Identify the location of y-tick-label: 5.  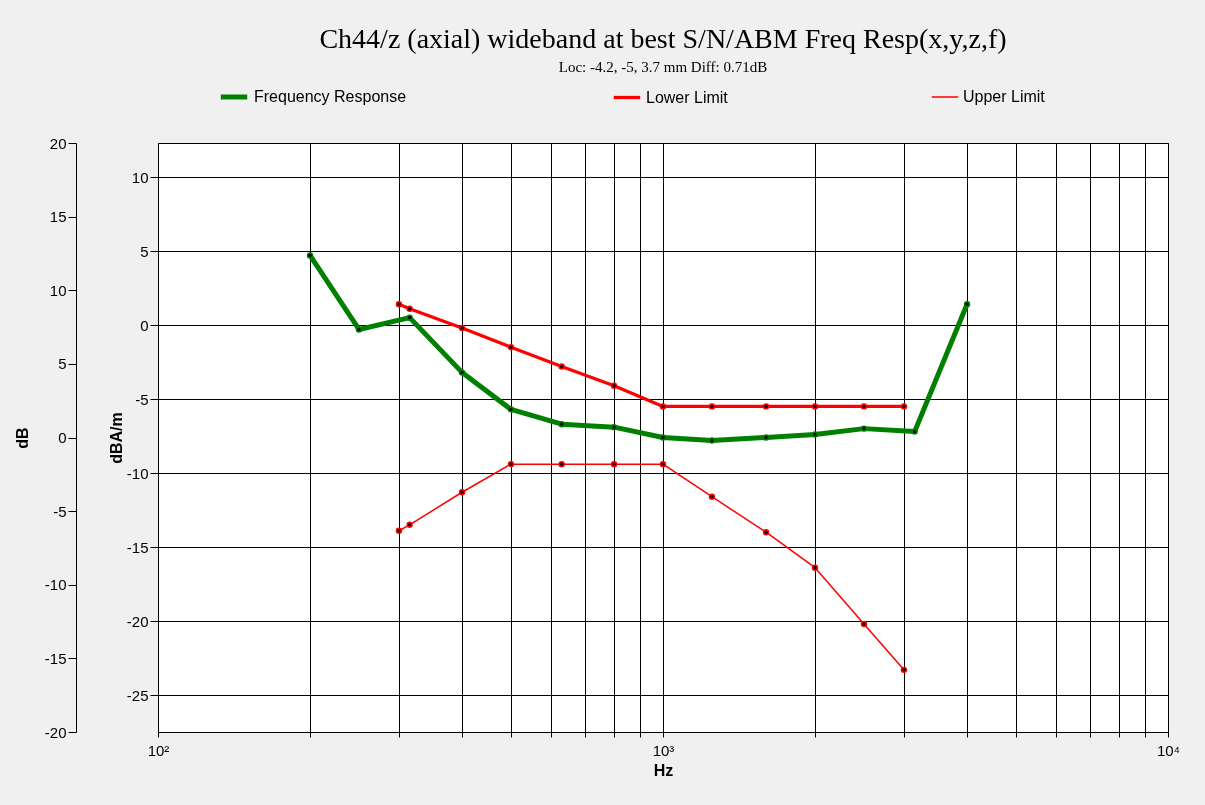
(144, 251).